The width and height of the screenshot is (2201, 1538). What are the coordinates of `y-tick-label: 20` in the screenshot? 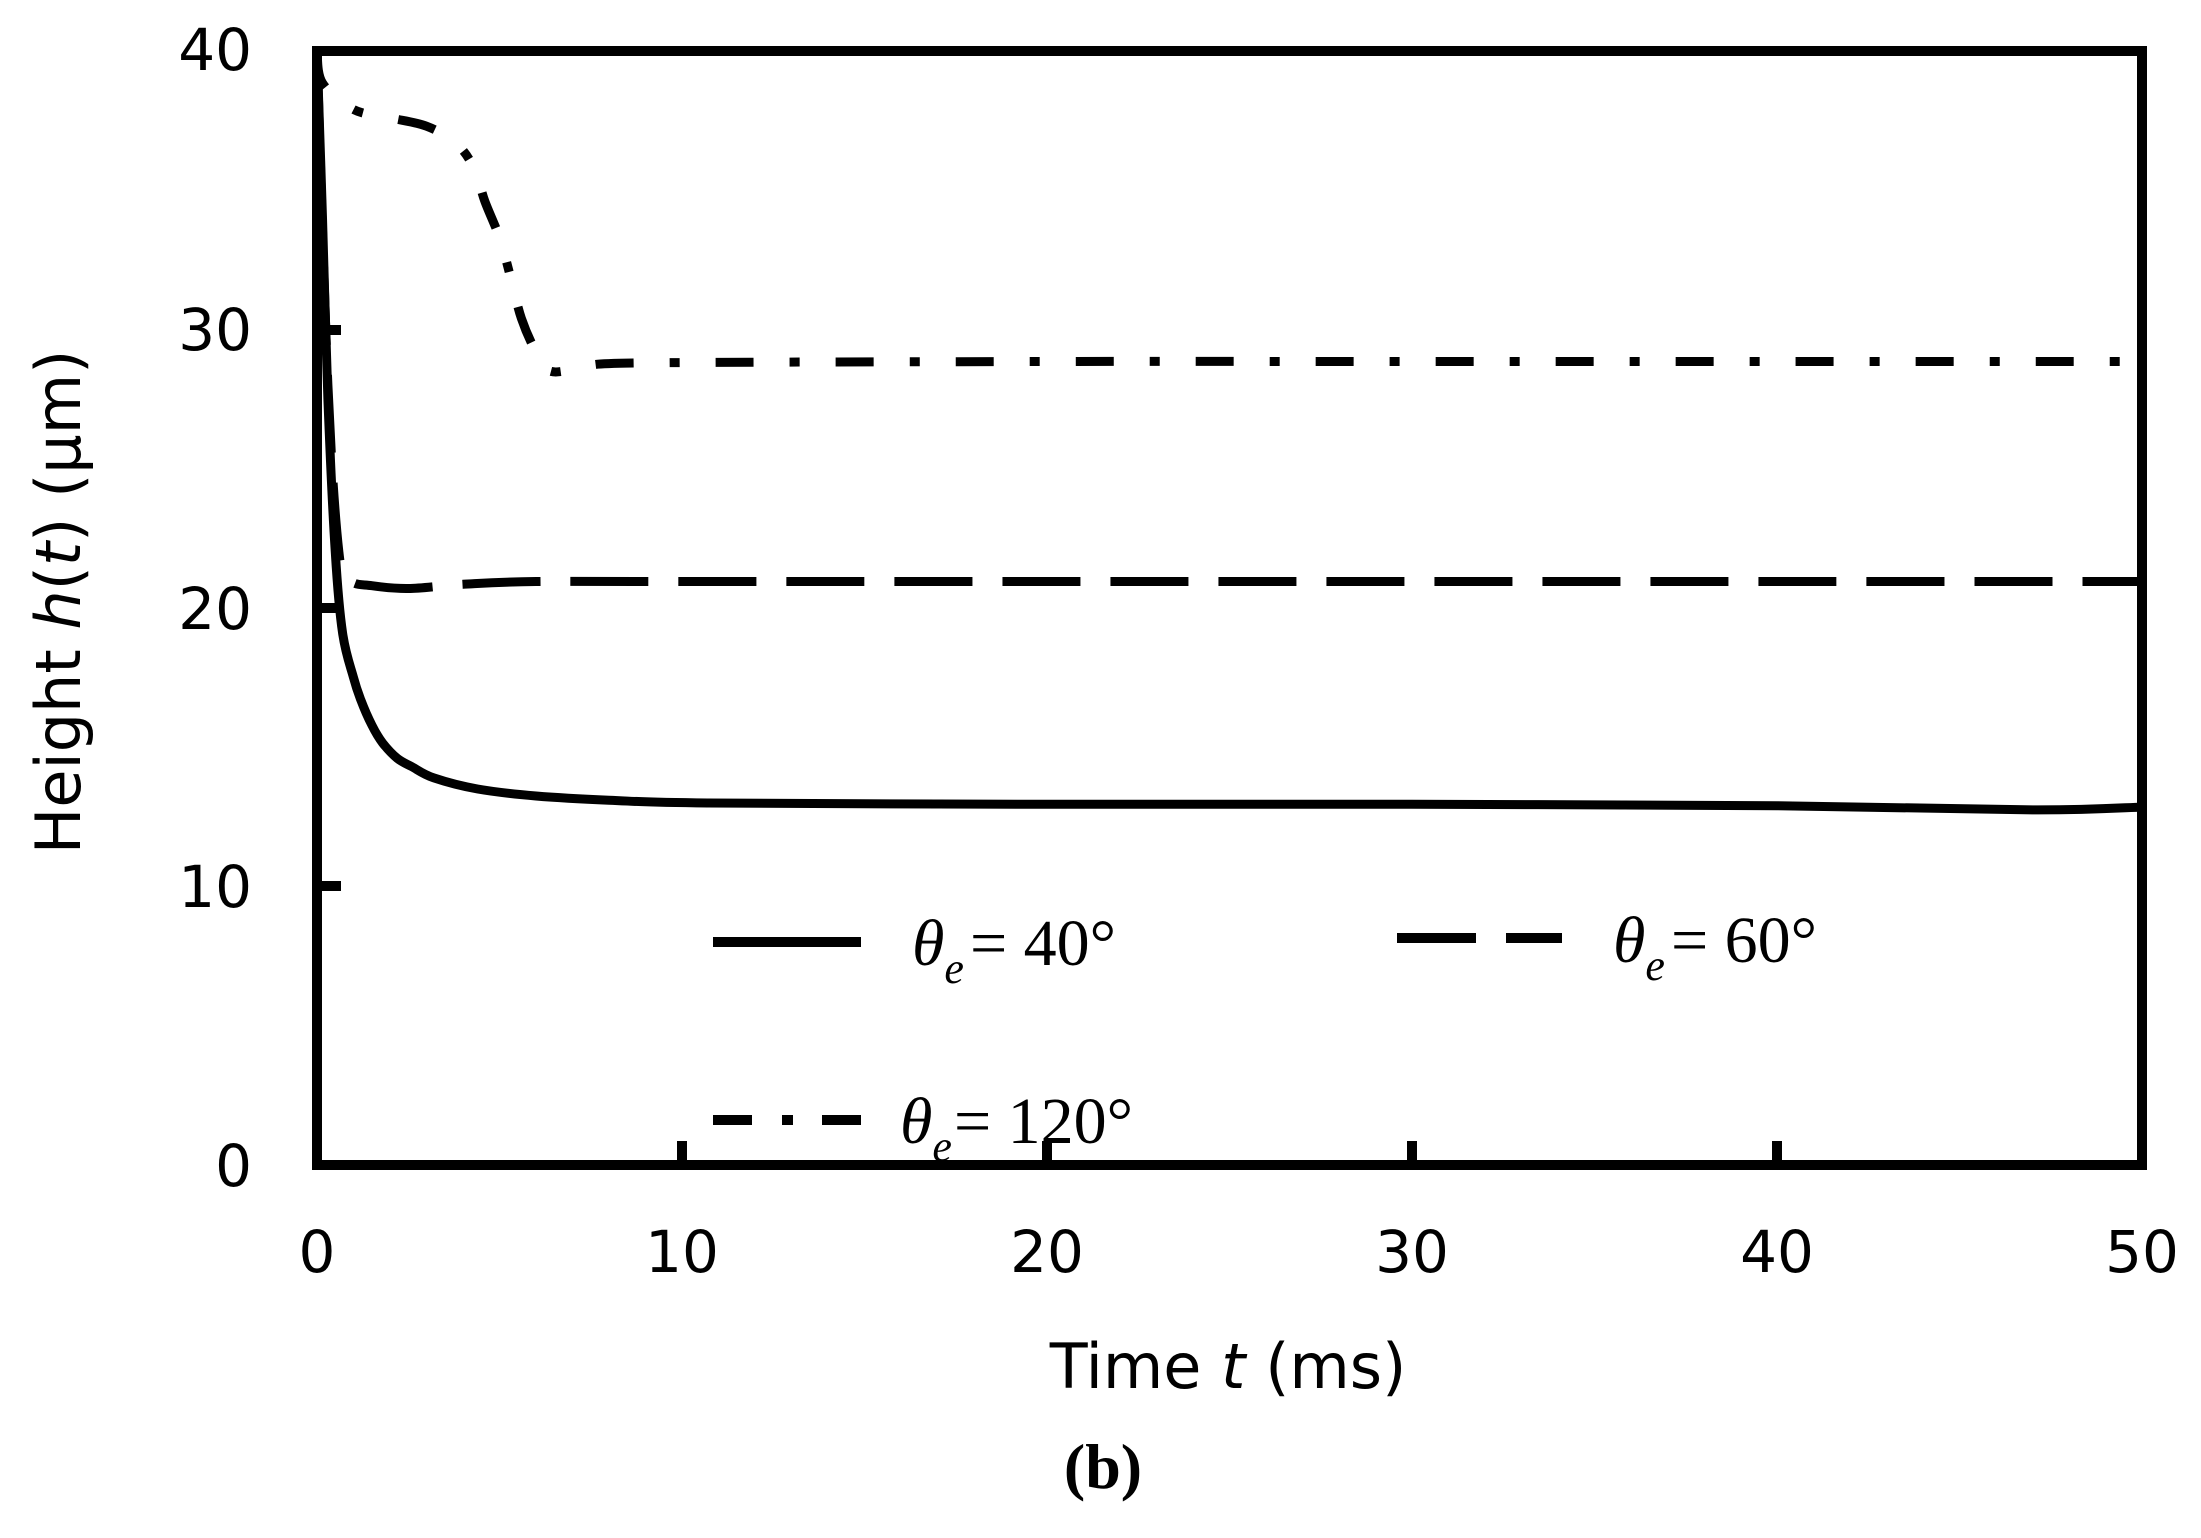 It's located at (215, 609).